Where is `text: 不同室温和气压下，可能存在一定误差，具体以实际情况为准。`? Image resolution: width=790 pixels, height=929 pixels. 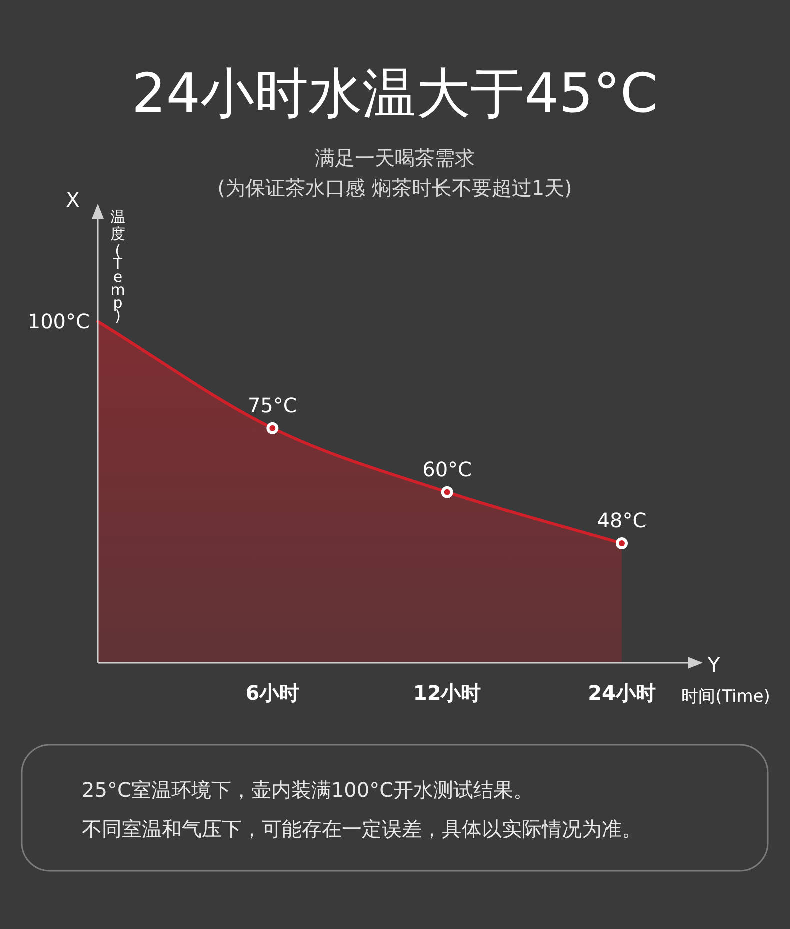
text: 不同室温和气压下，可能存在一定误差，具体以实际情况为准。 is located at coordinates (362, 829).